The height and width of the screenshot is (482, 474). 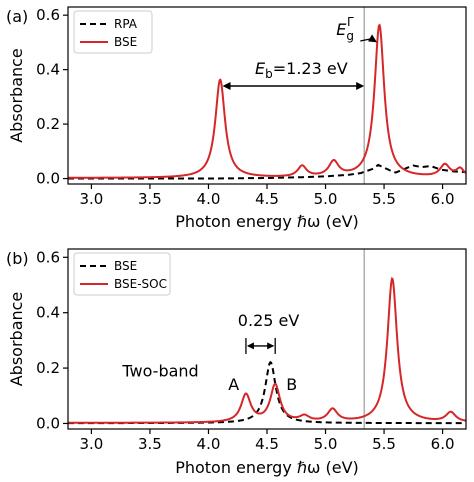 I want to click on panel-label: (a), so click(x=17, y=16).